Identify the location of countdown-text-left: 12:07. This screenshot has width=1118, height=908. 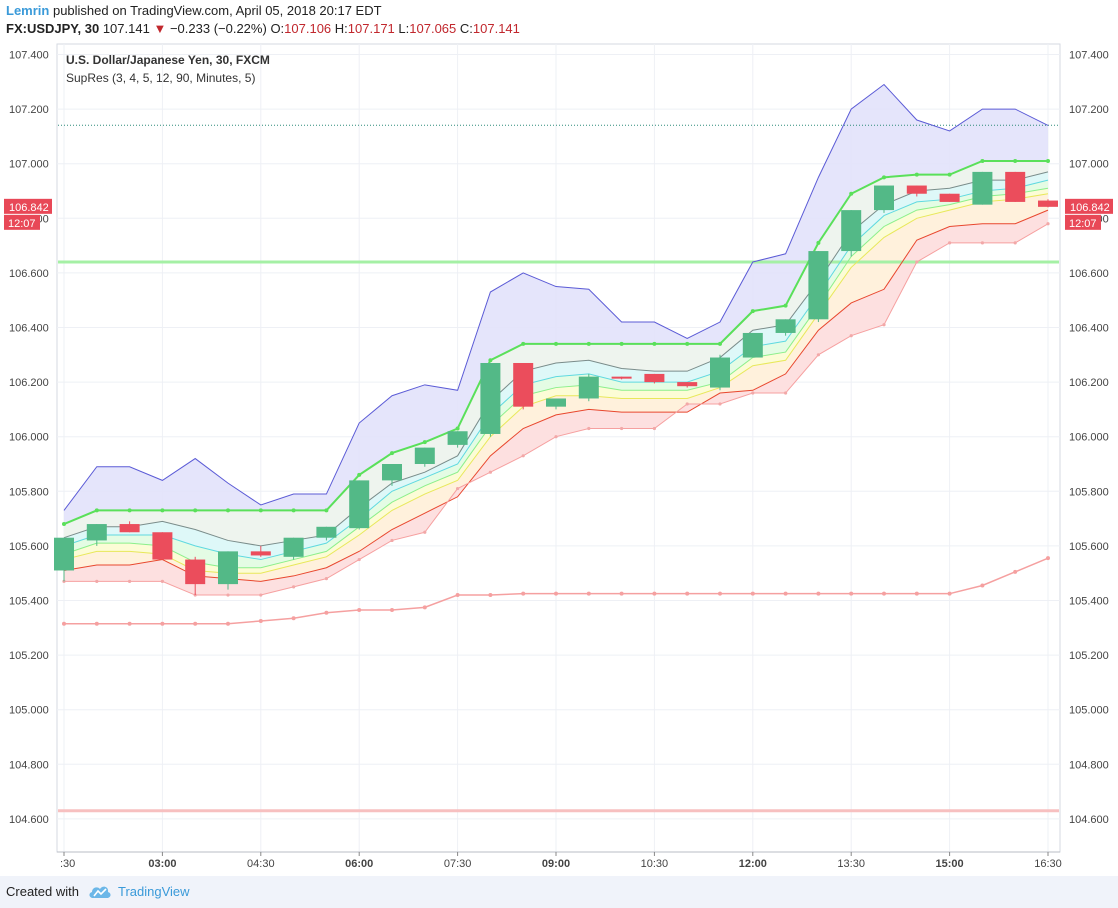
(22, 224).